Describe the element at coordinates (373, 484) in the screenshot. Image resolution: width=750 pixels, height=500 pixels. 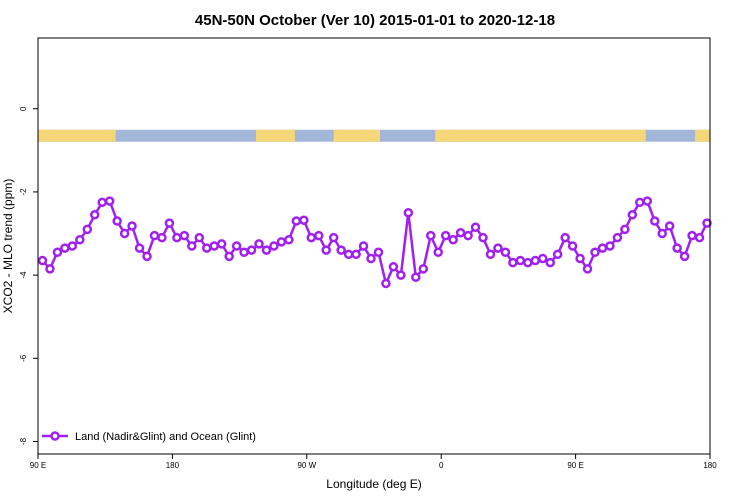
I see `x-axis-label: Longitude (deg E)` at that location.